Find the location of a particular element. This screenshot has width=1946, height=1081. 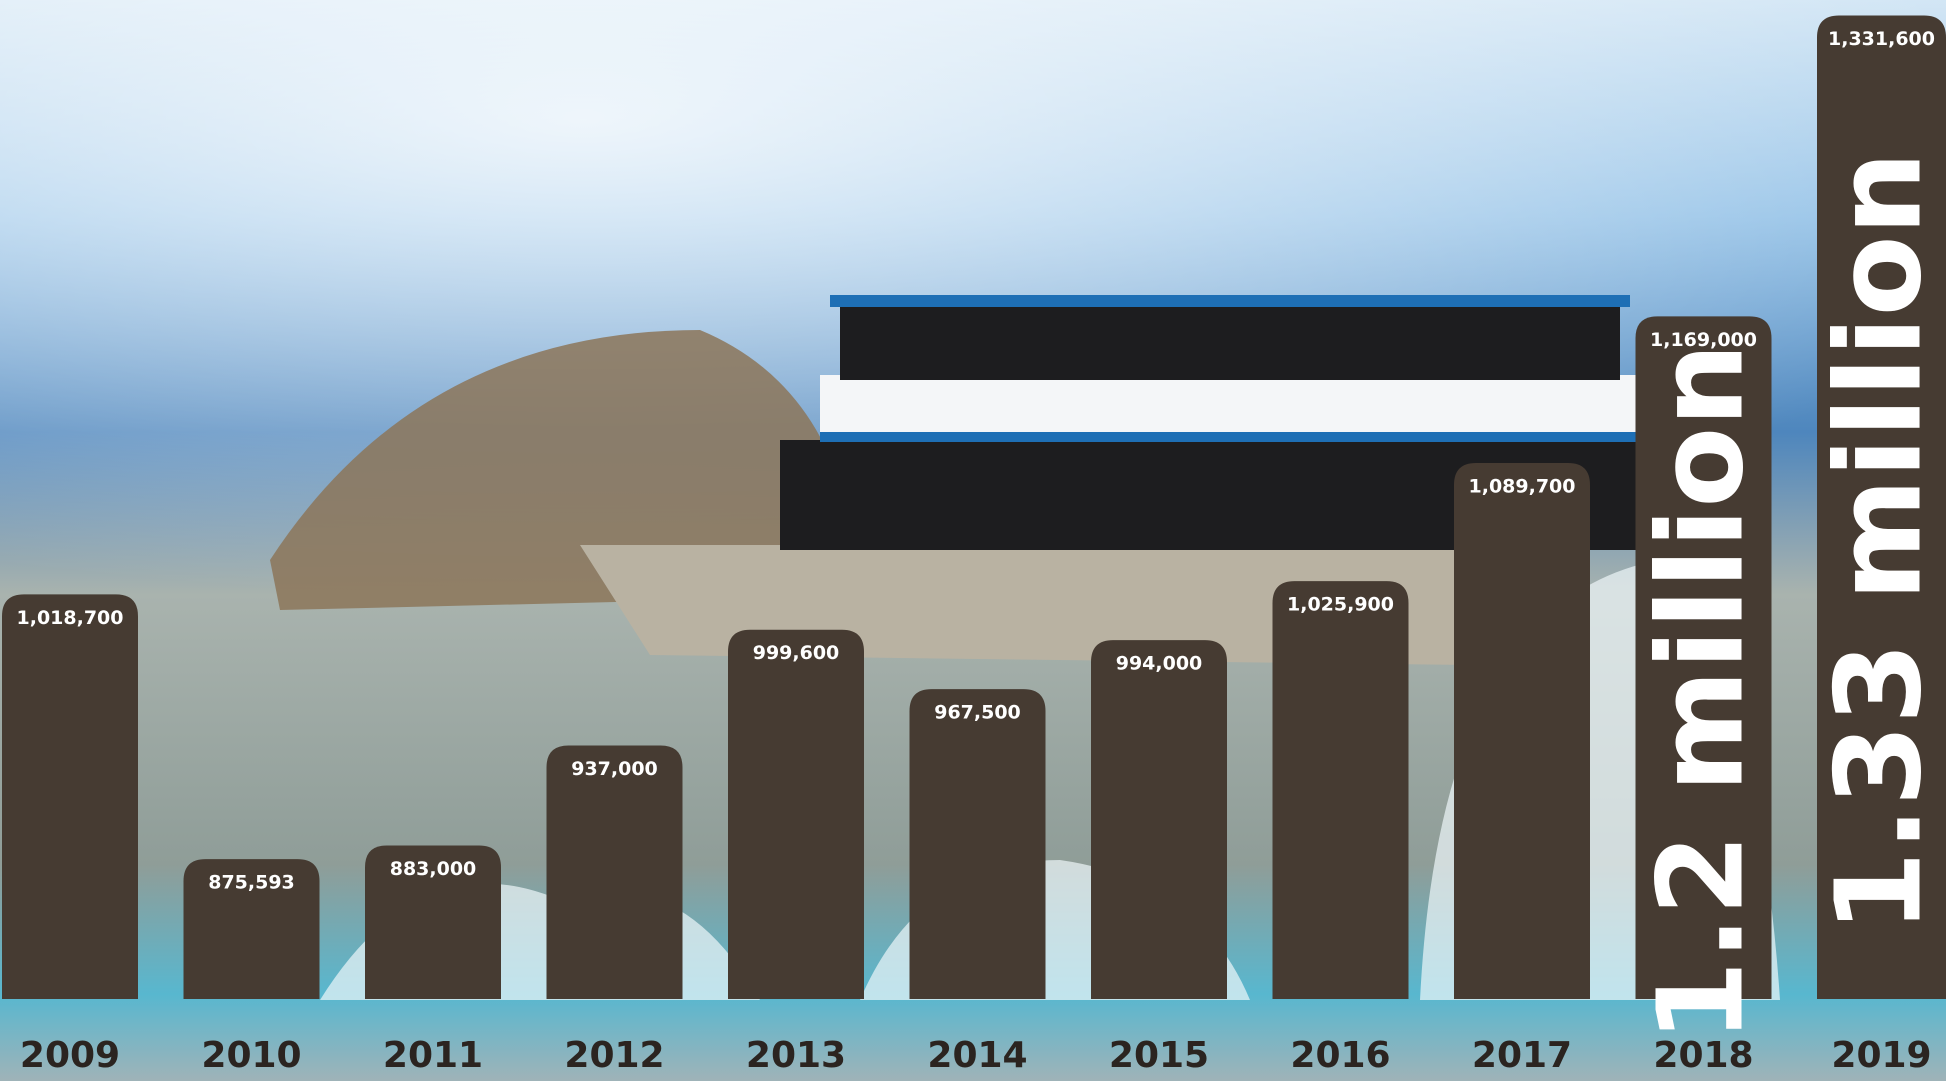

value-label: 1,025,900 is located at coordinates (1340, 605).